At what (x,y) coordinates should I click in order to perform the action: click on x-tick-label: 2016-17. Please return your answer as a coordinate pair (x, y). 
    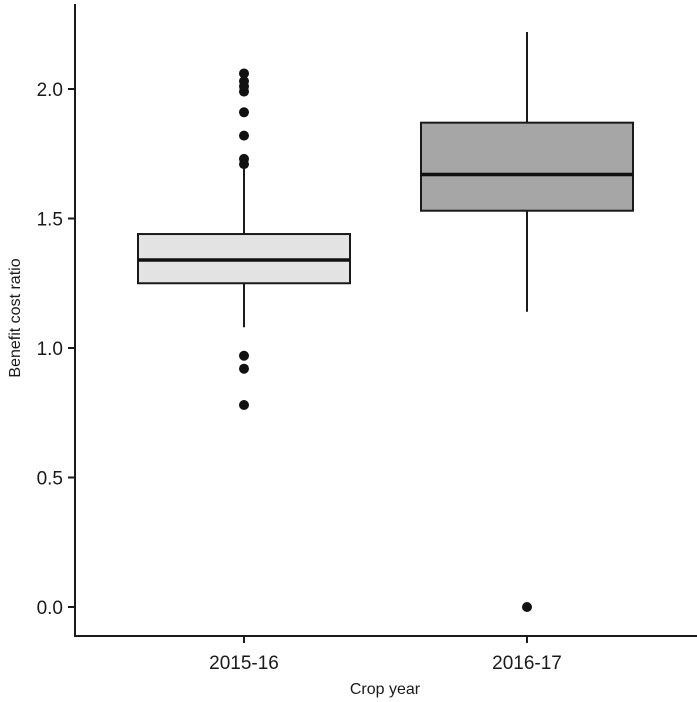
    Looking at the image, I should click on (527, 663).